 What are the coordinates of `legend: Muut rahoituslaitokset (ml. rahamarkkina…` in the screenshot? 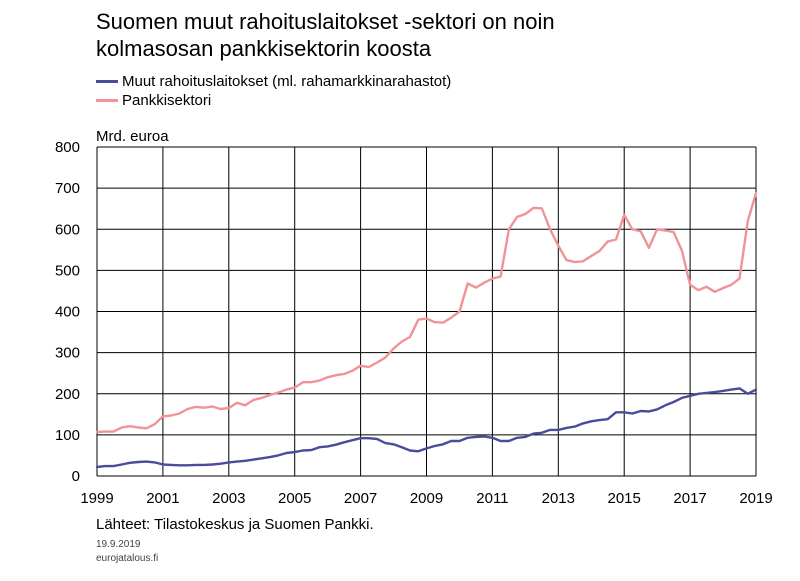 It's located at (273, 91).